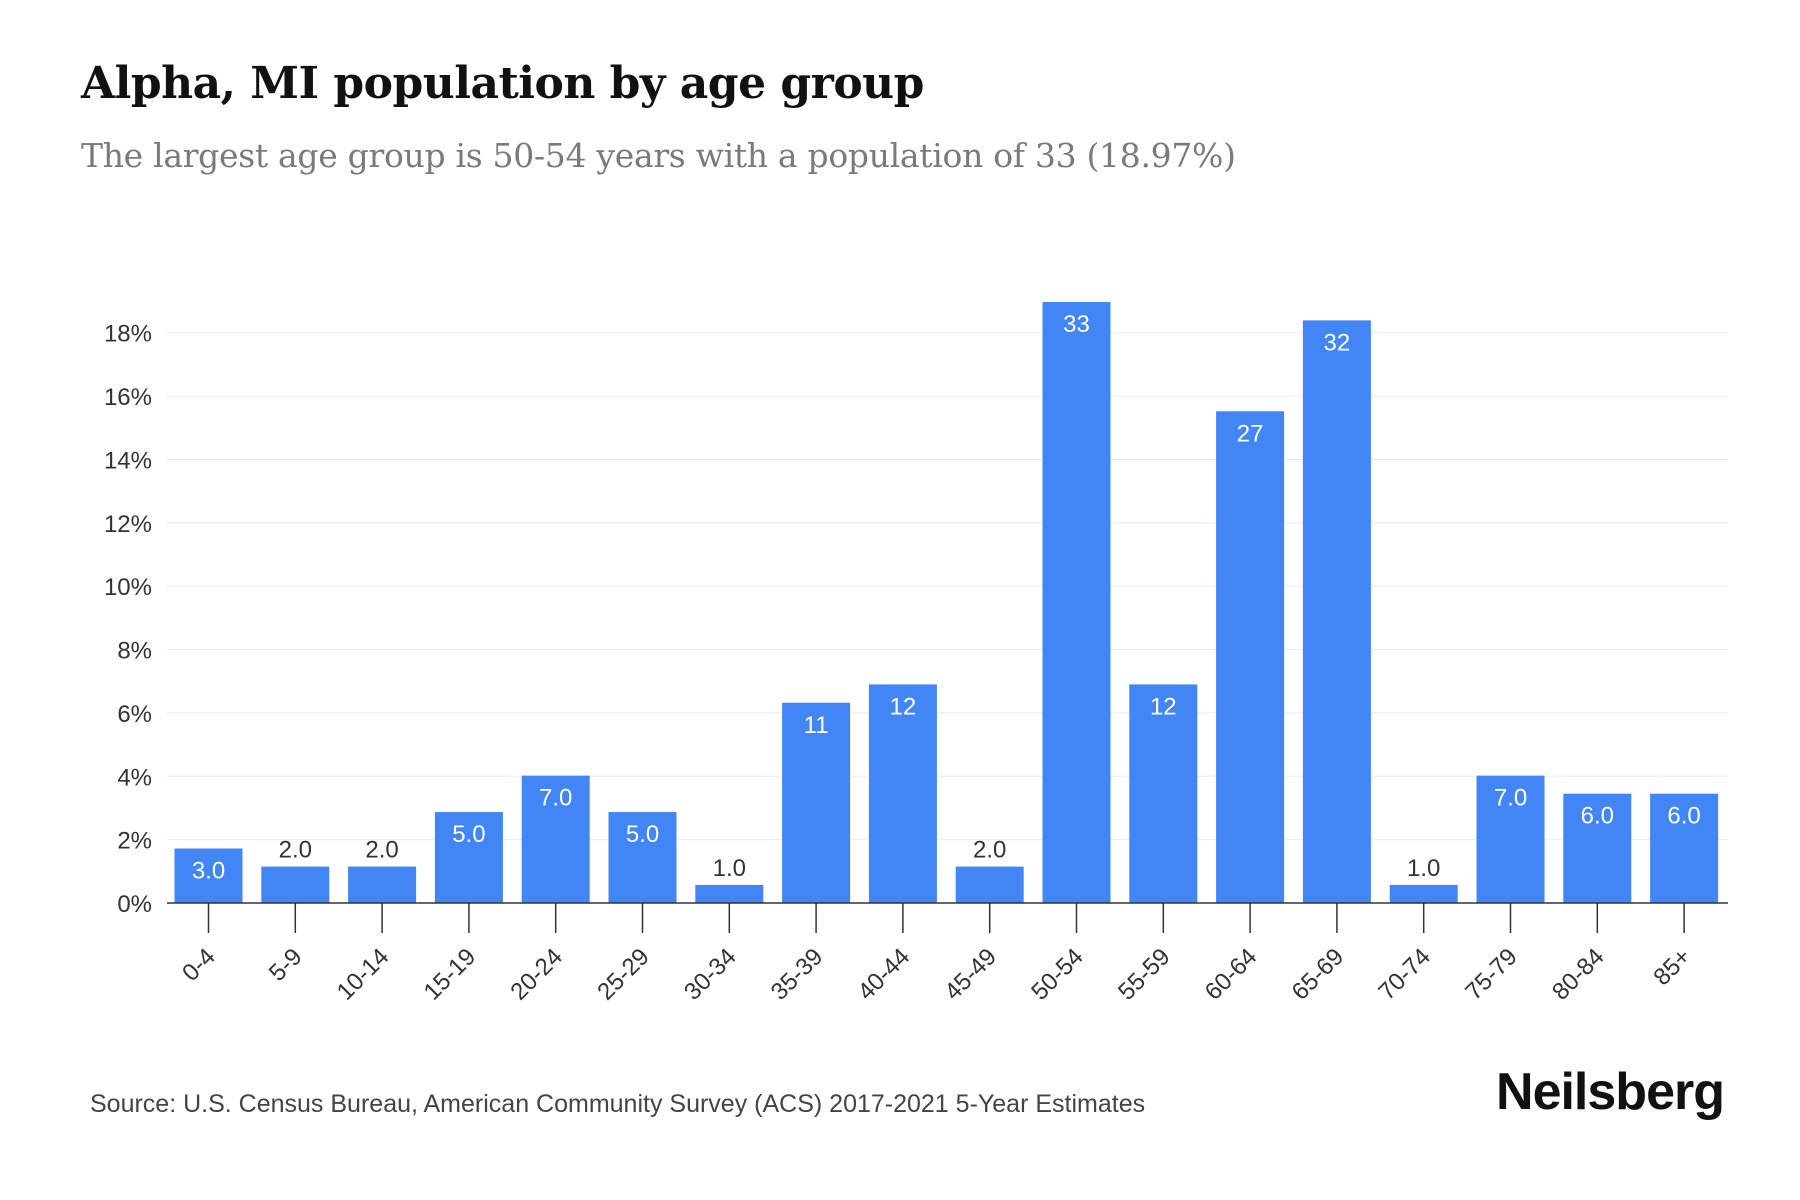  What do you see at coordinates (970, 974) in the screenshot?
I see `x-tick-label: 45-49` at bounding box center [970, 974].